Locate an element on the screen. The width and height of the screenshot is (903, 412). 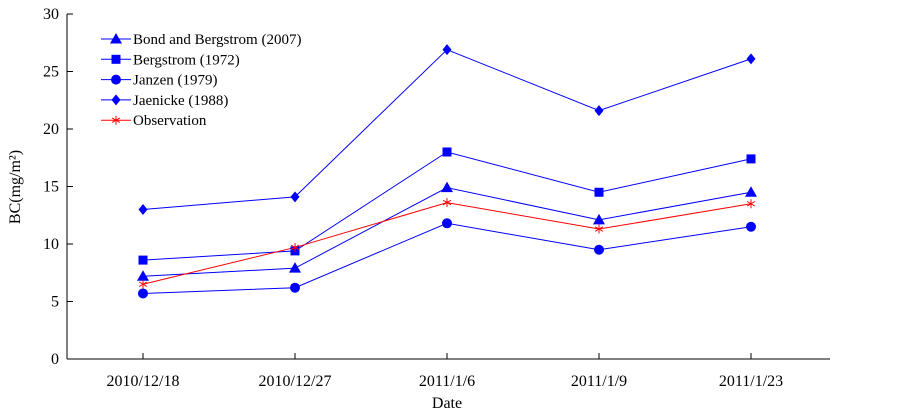
y-tick-label: 5 is located at coordinates (55, 302).